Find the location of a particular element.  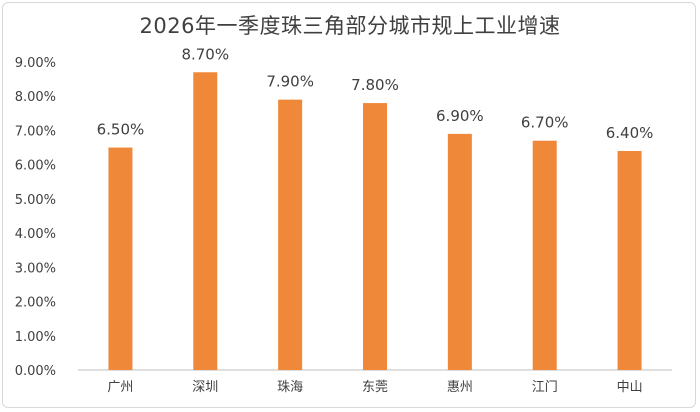

y-tick-label: 2.00% is located at coordinates (35, 303).